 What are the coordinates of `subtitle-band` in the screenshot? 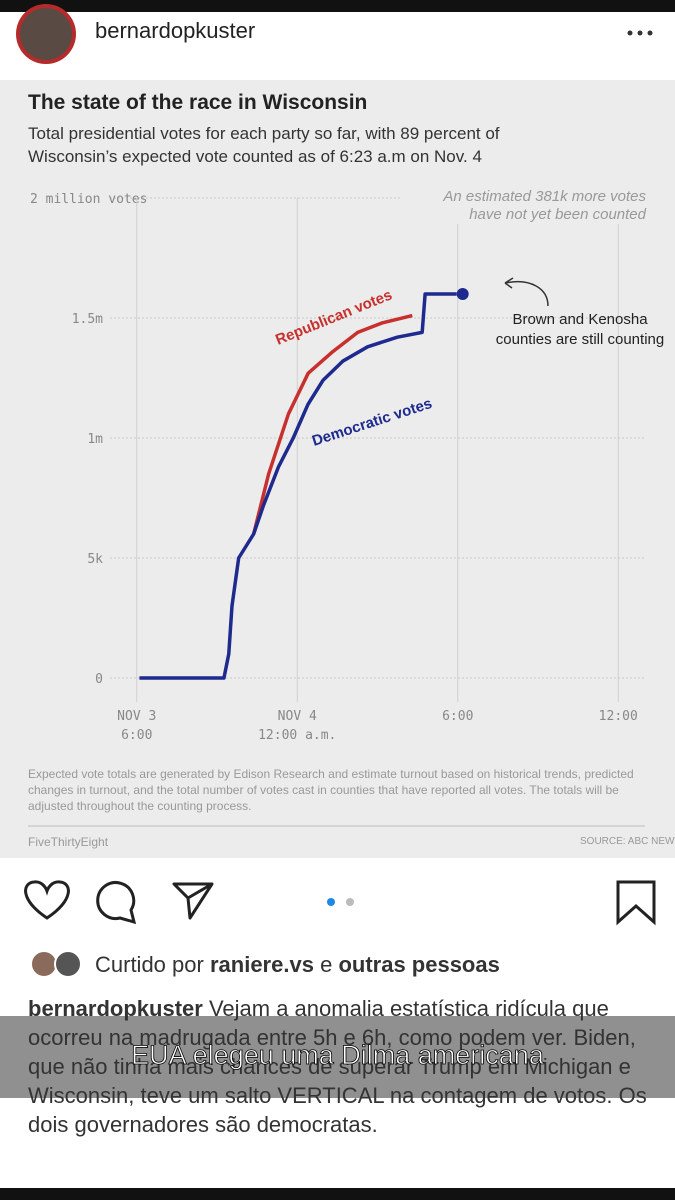 It's located at (337, 1057).